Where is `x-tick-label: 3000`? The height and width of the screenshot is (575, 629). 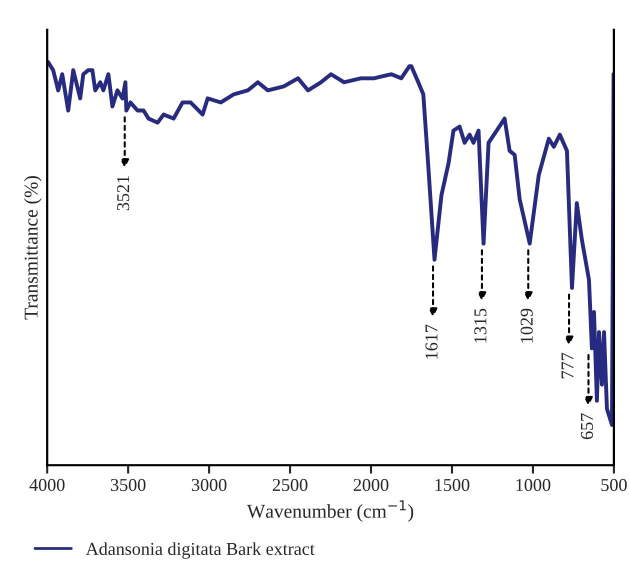 x-tick-label: 3000 is located at coordinates (209, 485).